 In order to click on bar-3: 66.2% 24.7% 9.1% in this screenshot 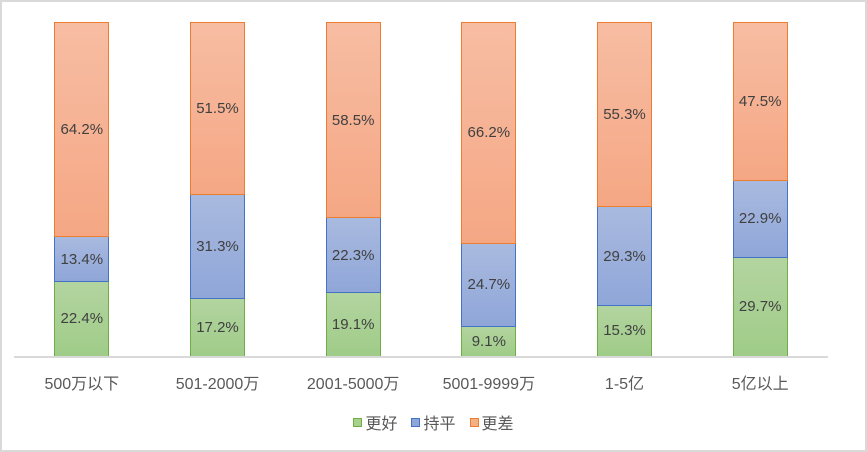, I will do `click(489, 189)`.